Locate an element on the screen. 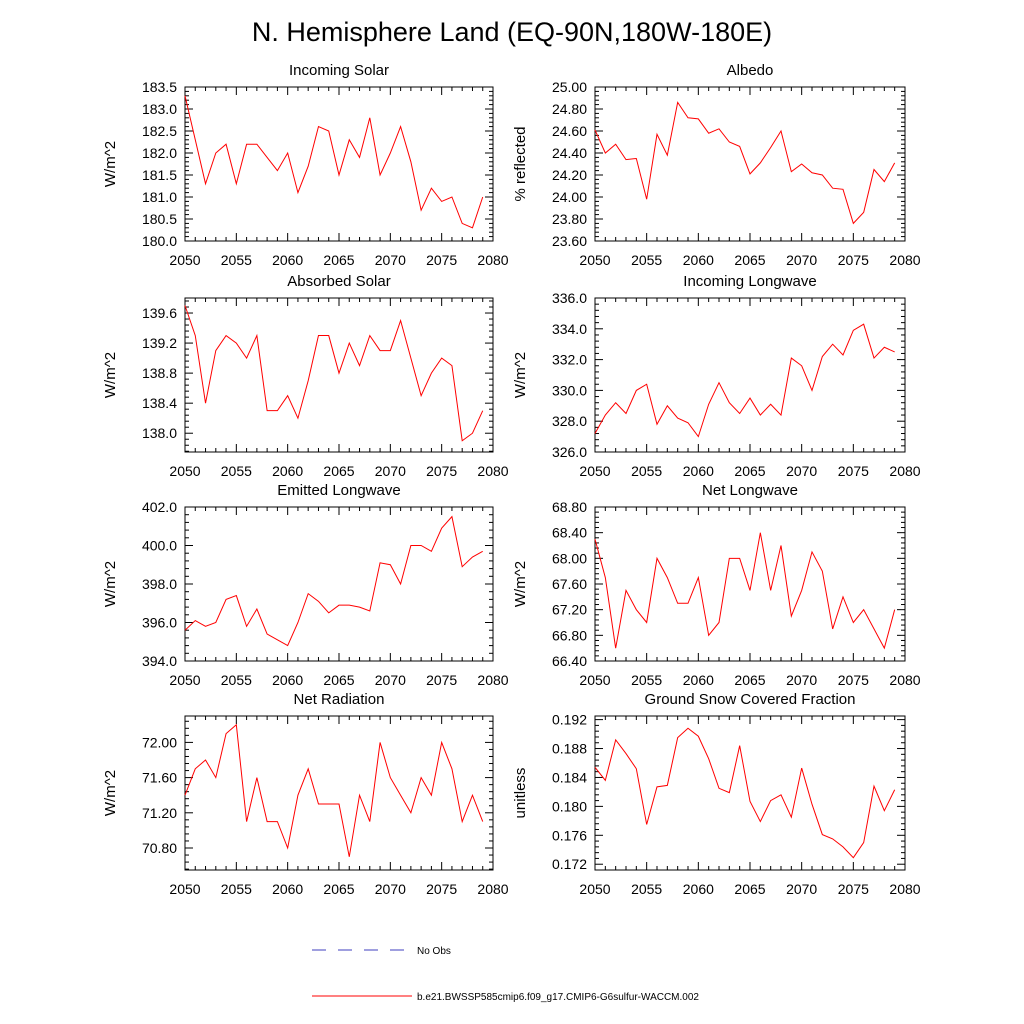 This screenshot has height=1024, width=1024. chart-albedo-y-tick-label: 24.80 is located at coordinates (569, 109).